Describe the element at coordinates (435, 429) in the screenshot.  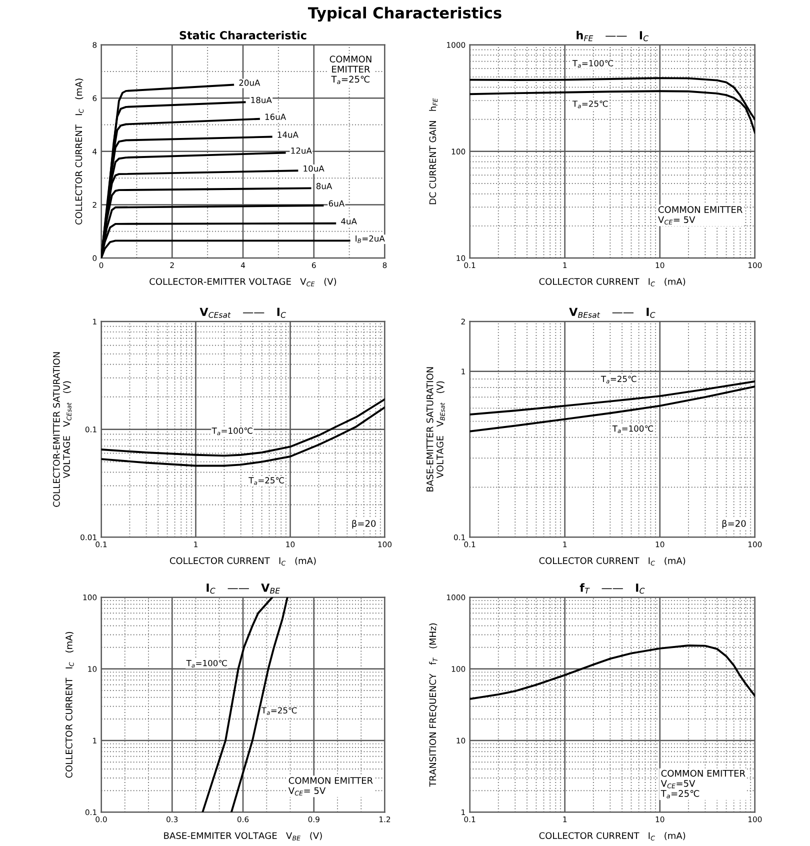
I see `text: BASE-EMITTER SATURATION VOLTAGE V$_{BEsat}$ (V)` at that location.